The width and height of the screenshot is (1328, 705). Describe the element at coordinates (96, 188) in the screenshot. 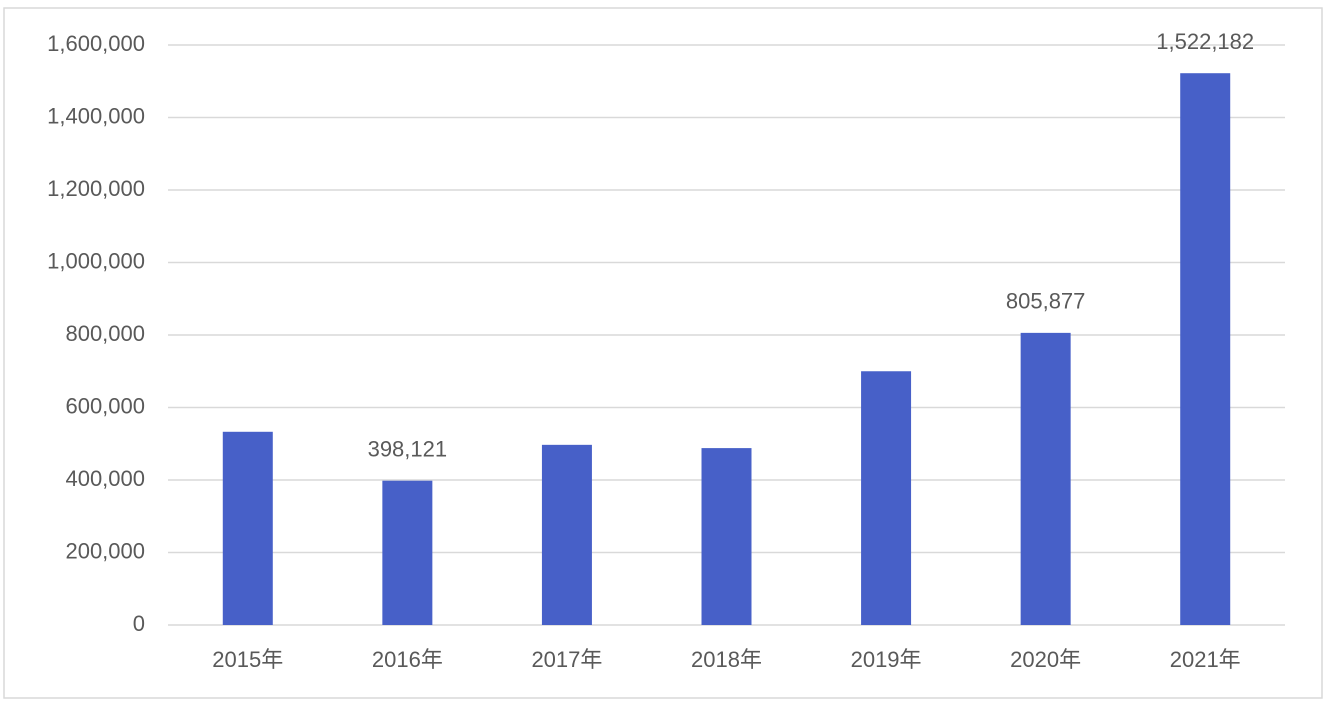

I see `y-tick-label: 1,200,000` at that location.